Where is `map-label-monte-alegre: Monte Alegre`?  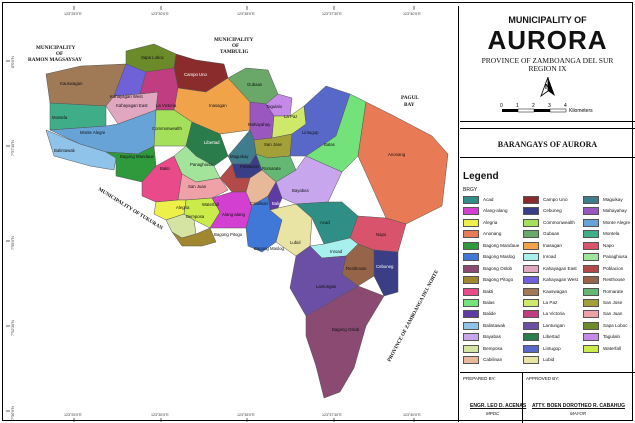
map-label-monte-alegre: Monte Alegre is located at coordinates (93, 132).